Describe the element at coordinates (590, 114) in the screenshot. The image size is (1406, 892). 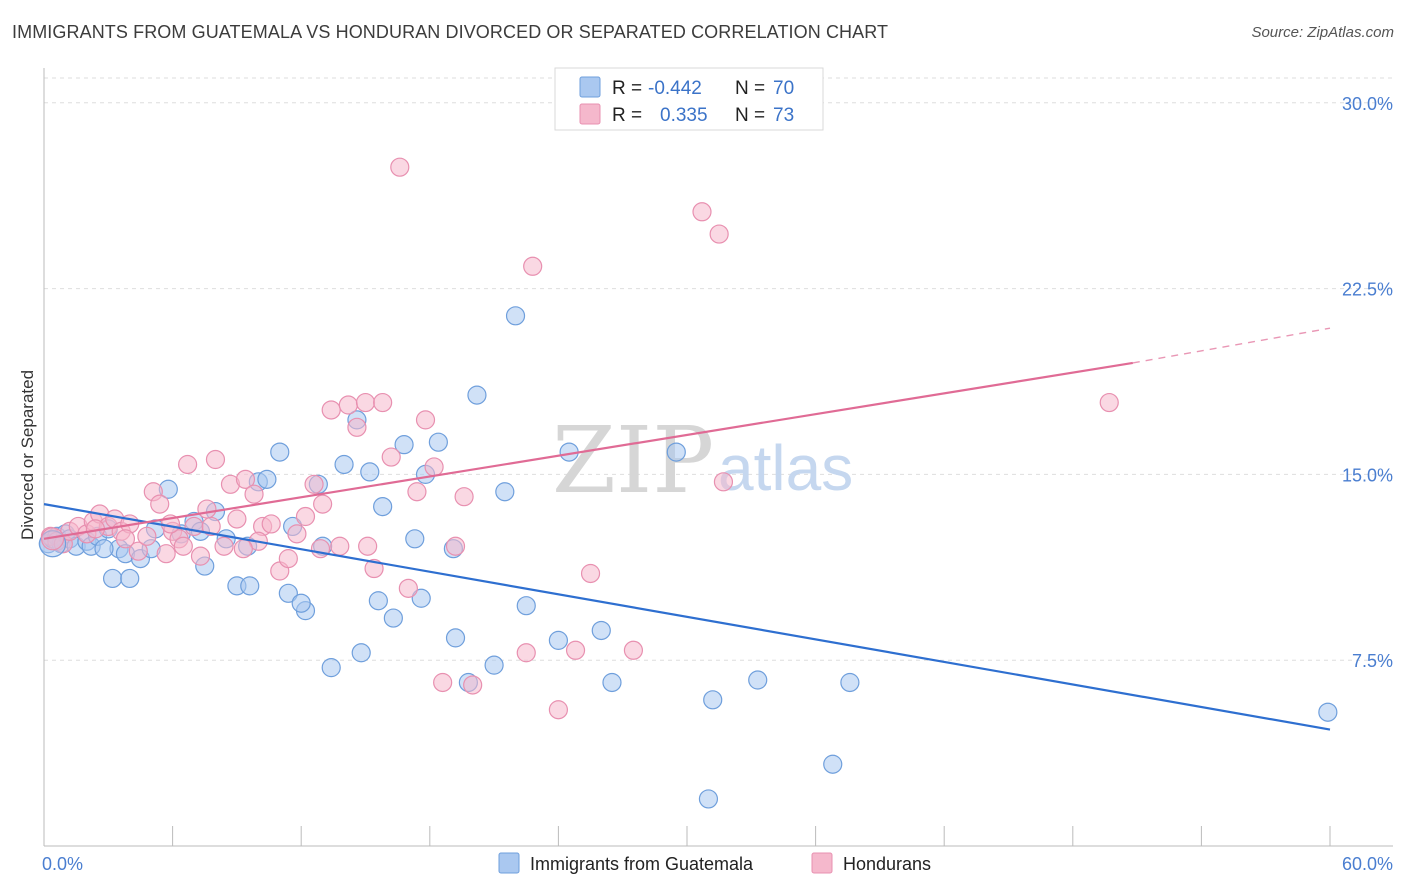
I see `legend-swatch-hondurans` at that location.